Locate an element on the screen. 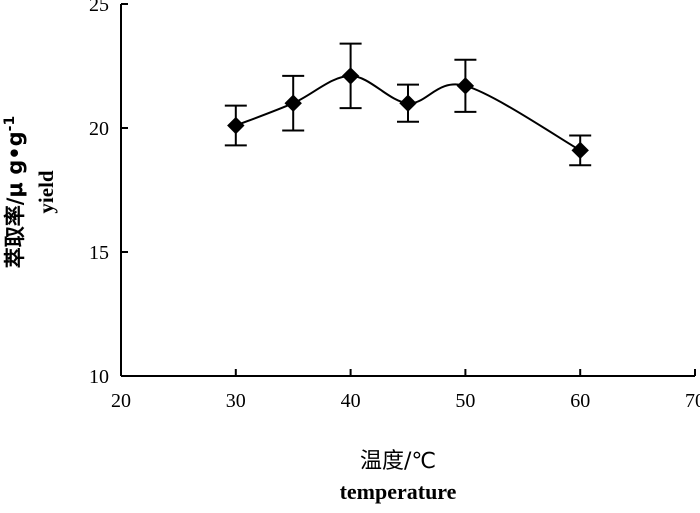 This screenshot has width=700, height=513. x-tick-label: 70 is located at coordinates (692, 401).